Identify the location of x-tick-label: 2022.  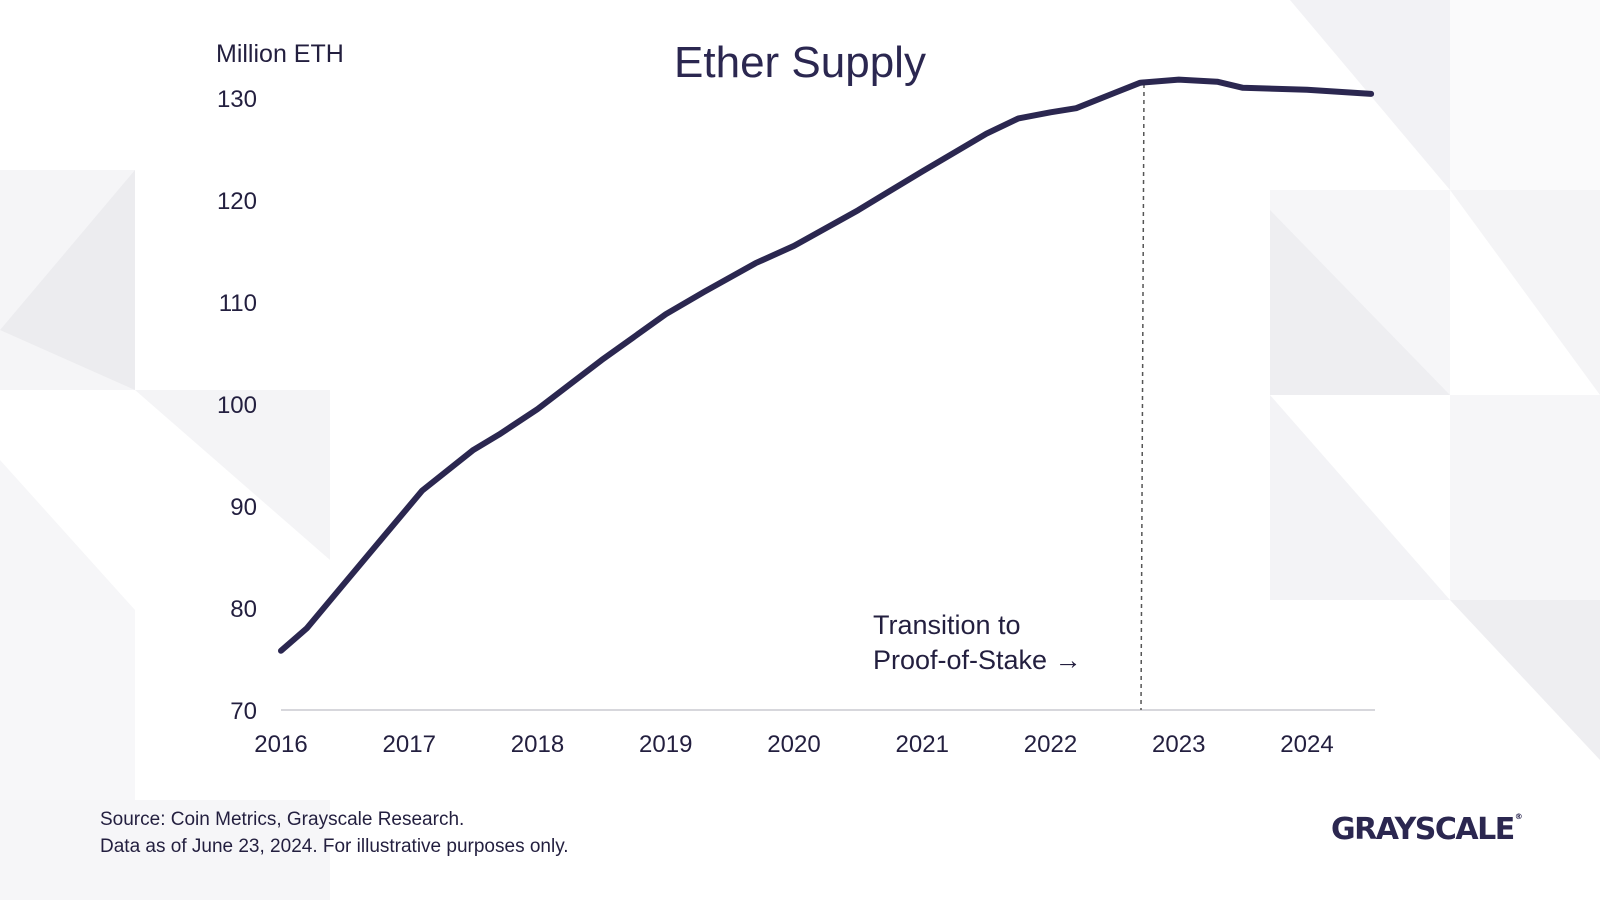
(1050, 744).